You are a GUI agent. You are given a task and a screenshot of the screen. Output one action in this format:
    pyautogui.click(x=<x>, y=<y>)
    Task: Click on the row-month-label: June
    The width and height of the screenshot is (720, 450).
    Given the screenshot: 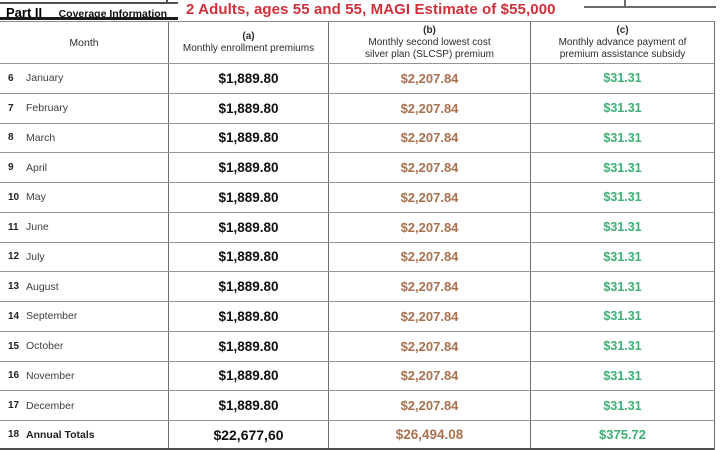 What is the action you would take?
    pyautogui.click(x=37, y=227)
    